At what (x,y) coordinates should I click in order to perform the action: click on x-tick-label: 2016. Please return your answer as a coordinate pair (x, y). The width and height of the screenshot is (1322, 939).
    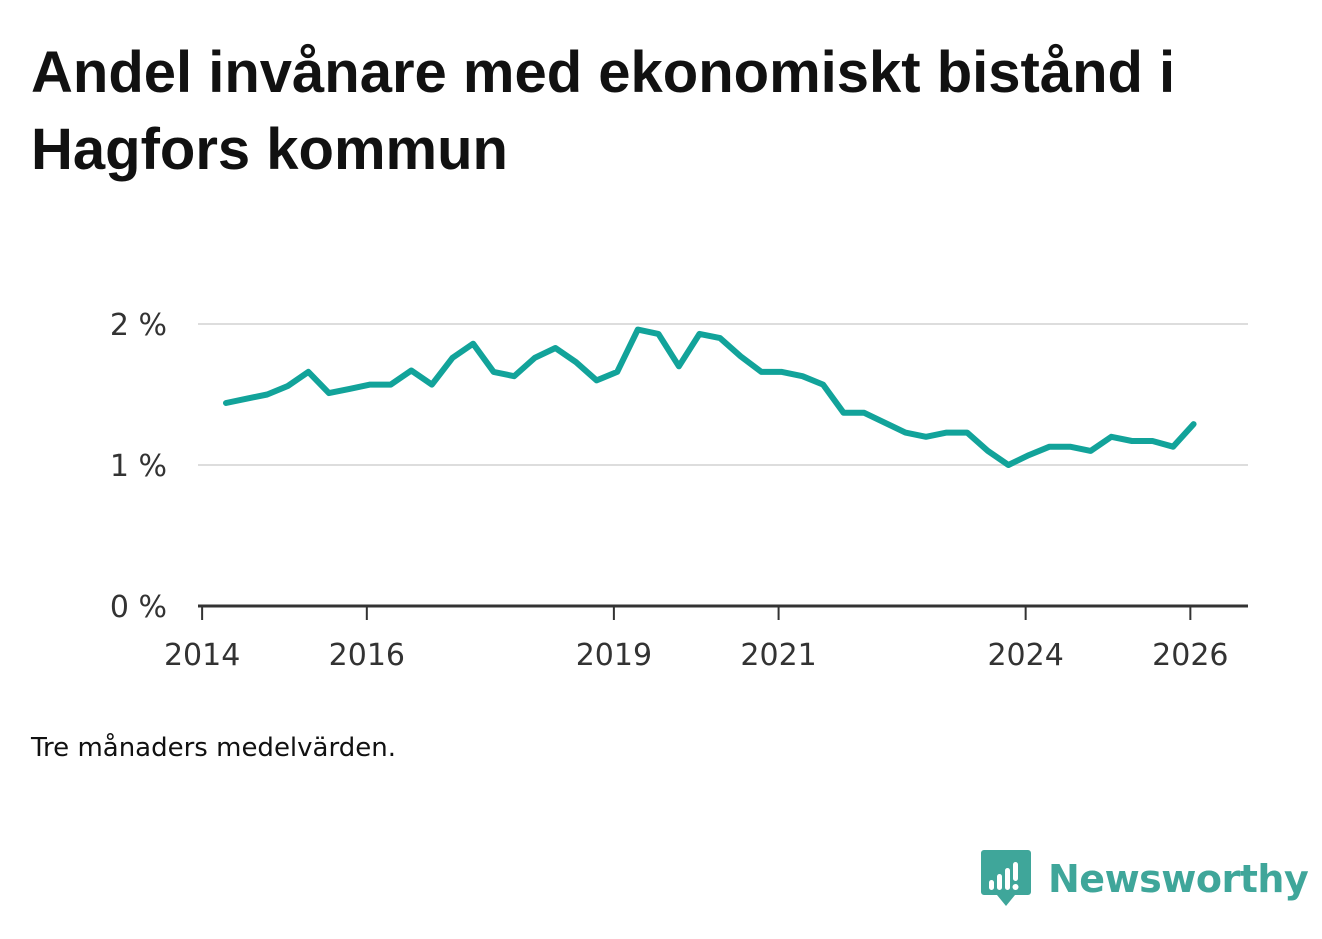
    Looking at the image, I should click on (367, 655).